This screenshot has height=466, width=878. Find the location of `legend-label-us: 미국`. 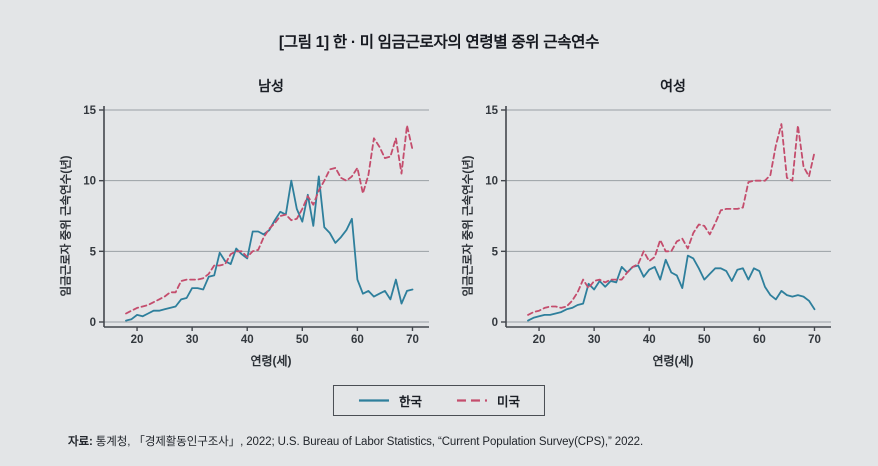

legend-label-us: 미국 is located at coordinates (509, 402).